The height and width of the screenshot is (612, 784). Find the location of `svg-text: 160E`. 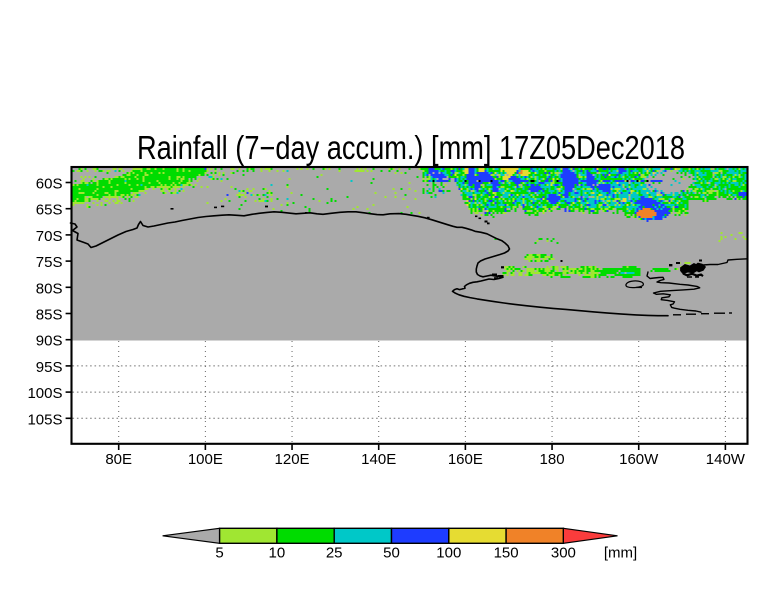

svg-text: 160E is located at coordinates (465, 459).